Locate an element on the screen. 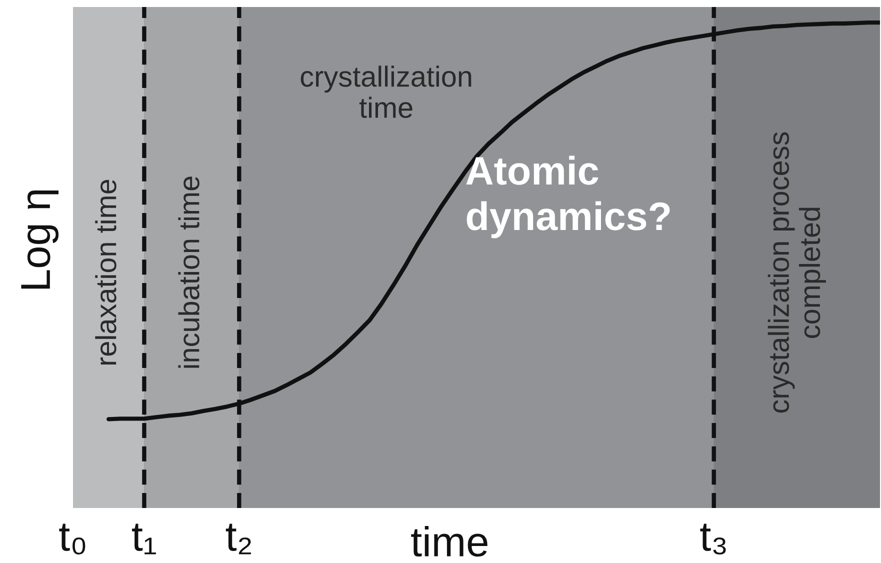  y-axis-title: Log η is located at coordinates (40, 239).